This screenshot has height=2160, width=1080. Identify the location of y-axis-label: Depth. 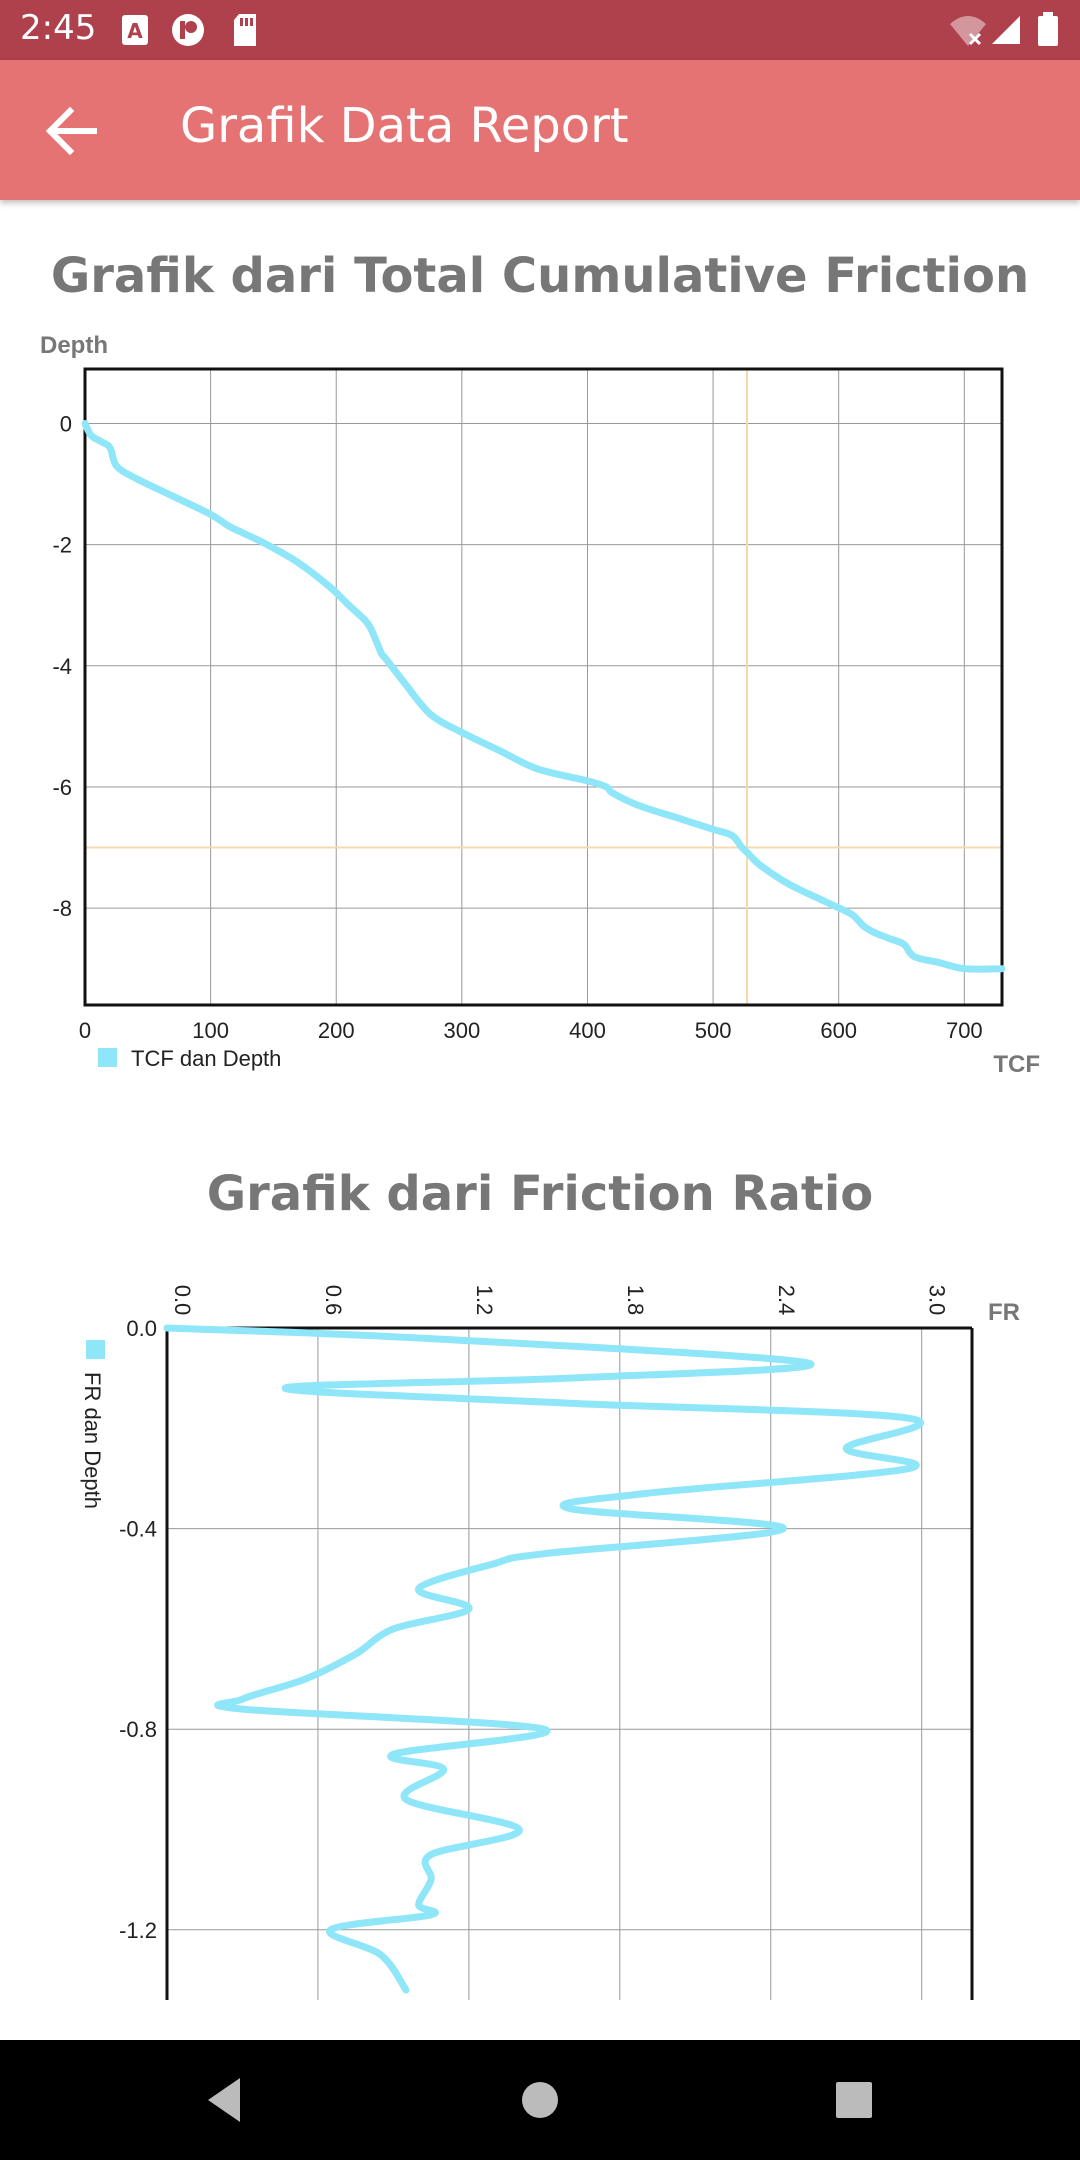
(74, 345).